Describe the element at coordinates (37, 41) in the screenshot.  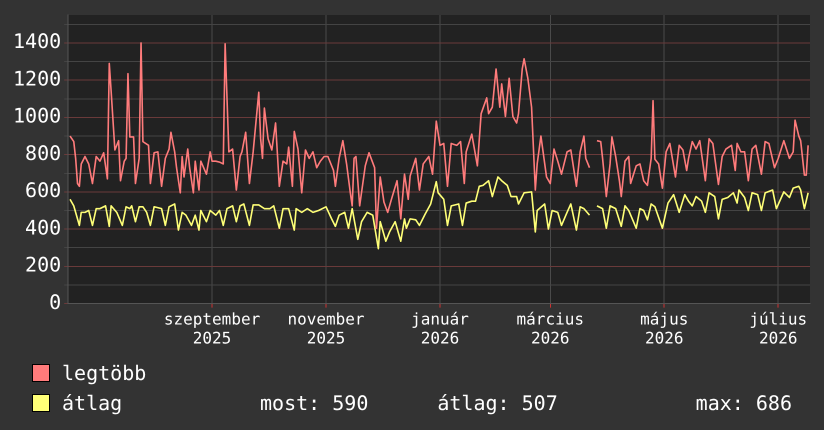
I see `y-tick-label: 1400` at that location.